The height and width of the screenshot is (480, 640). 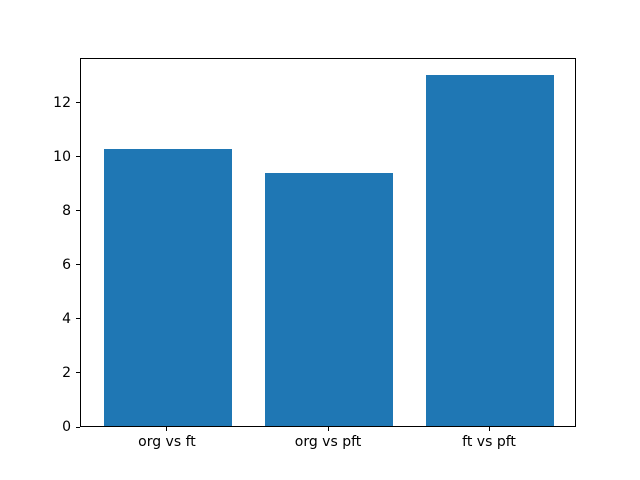 What do you see at coordinates (62, 102) in the screenshot?
I see `y-tick-label: 12` at bounding box center [62, 102].